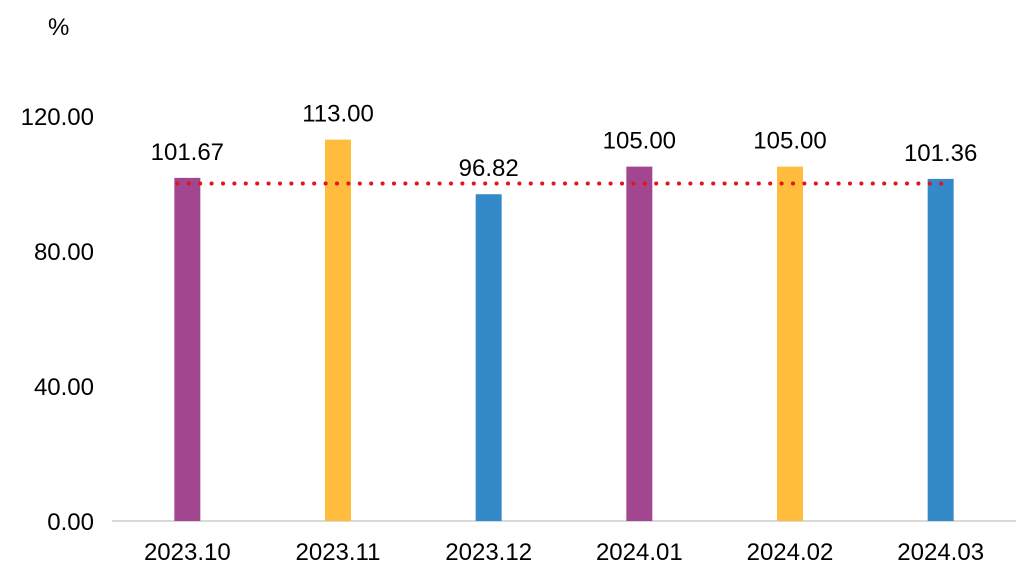 The width and height of the screenshot is (1036, 581). I want to click on y-tick-label: 120.00, so click(57, 117).